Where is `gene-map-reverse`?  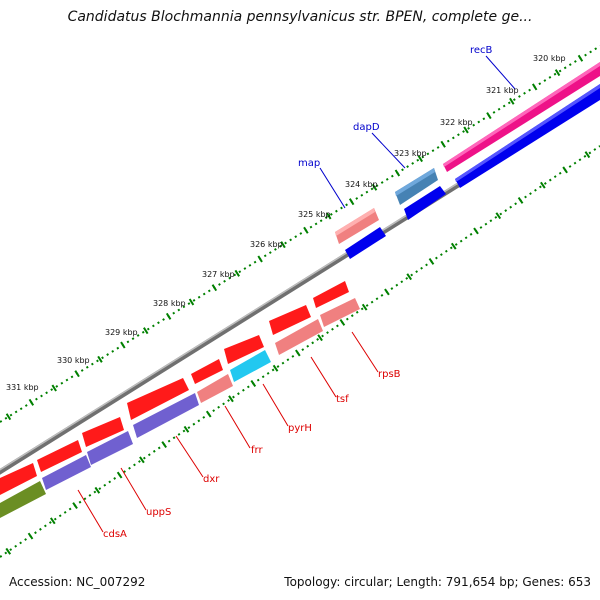
gene-map-reverse is located at coordinates (365, 243).